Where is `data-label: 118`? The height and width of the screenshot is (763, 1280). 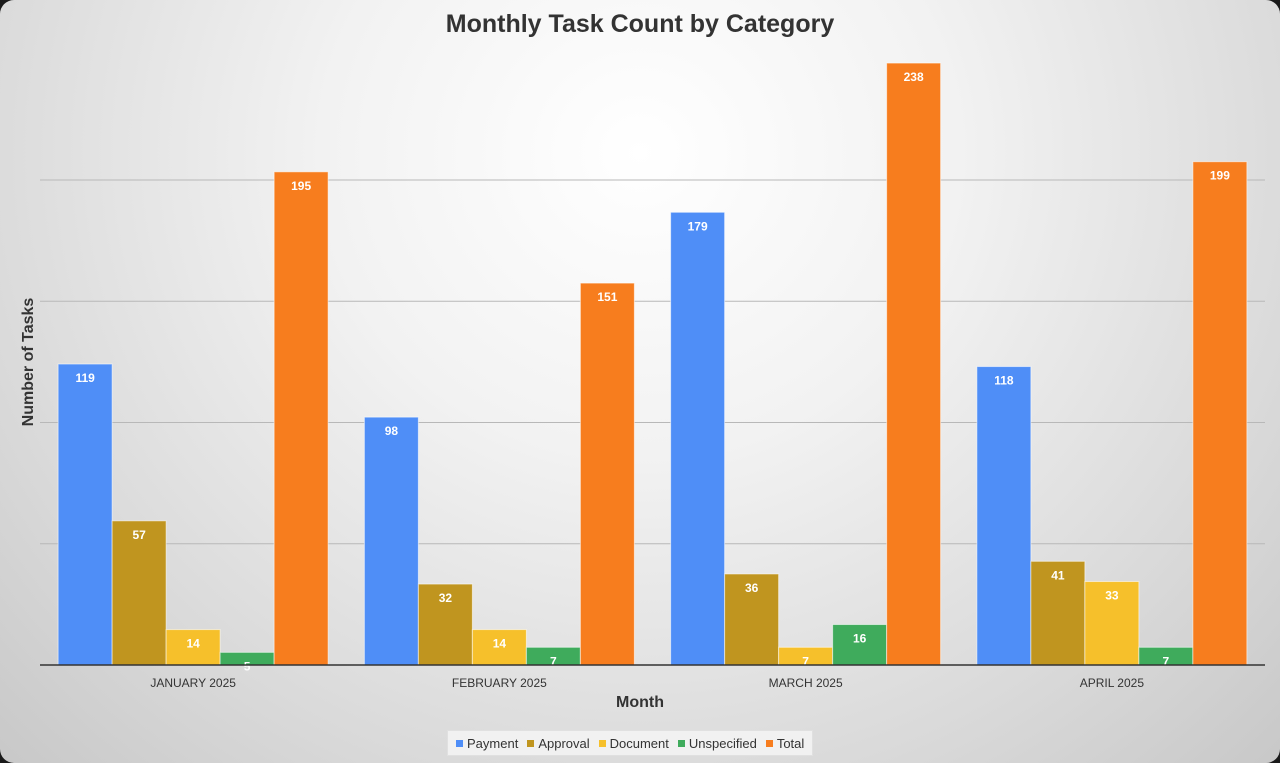 data-label: 118 is located at coordinates (1004, 381).